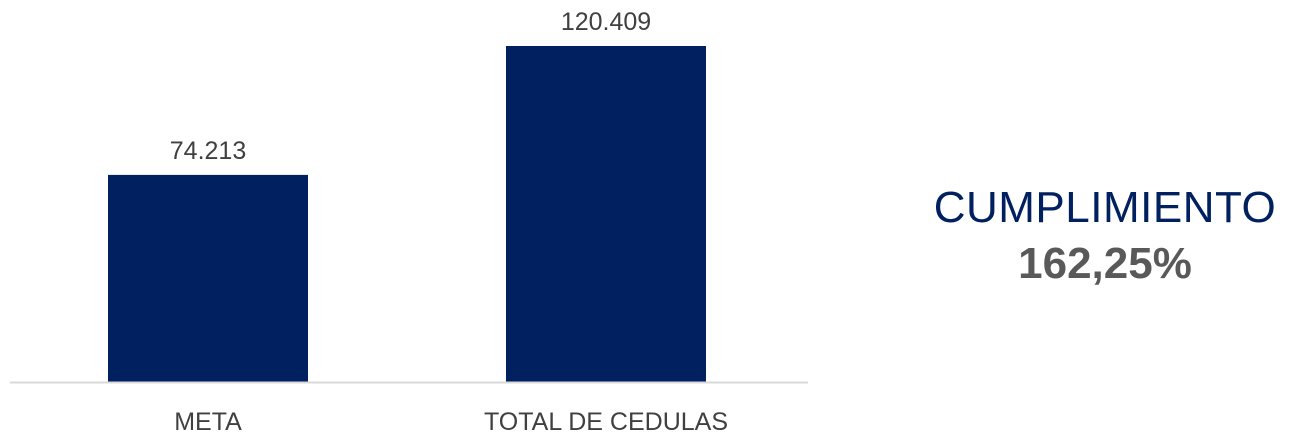  What do you see at coordinates (1105, 236) in the screenshot?
I see `kpi-panel: CUMPLIMIENTO 162,25%` at bounding box center [1105, 236].